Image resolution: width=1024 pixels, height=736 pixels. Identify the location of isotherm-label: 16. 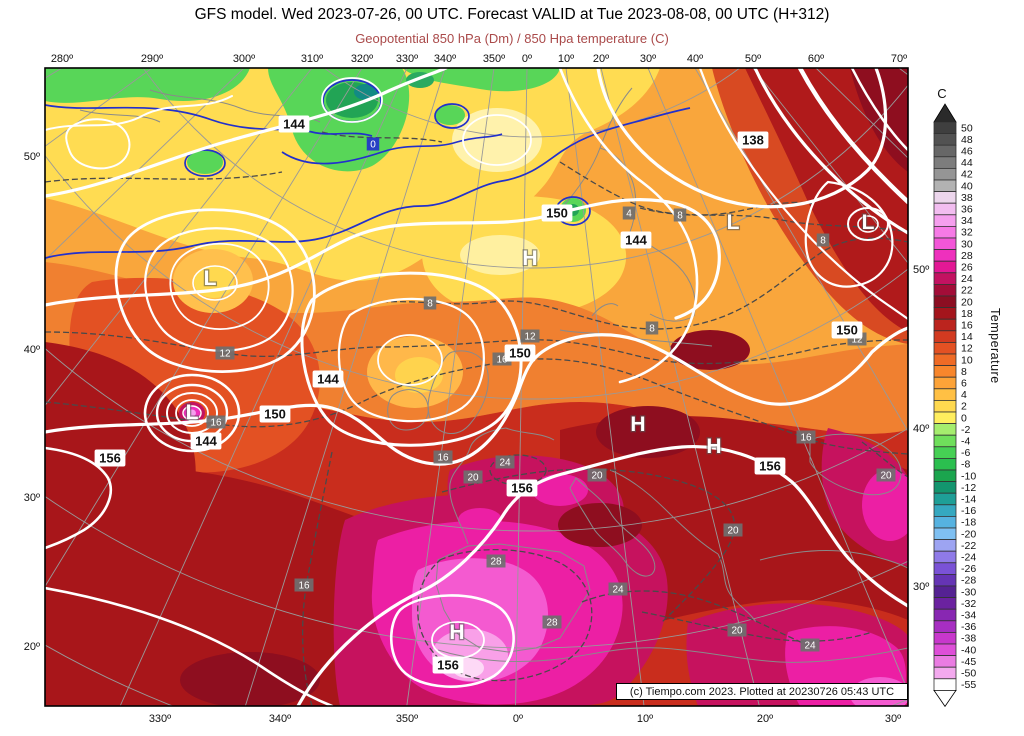
(502, 360).